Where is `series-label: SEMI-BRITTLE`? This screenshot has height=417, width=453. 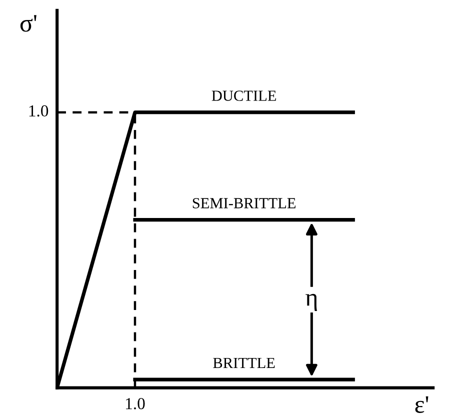
series-label: SEMI-BRITTLE is located at coordinates (244, 203).